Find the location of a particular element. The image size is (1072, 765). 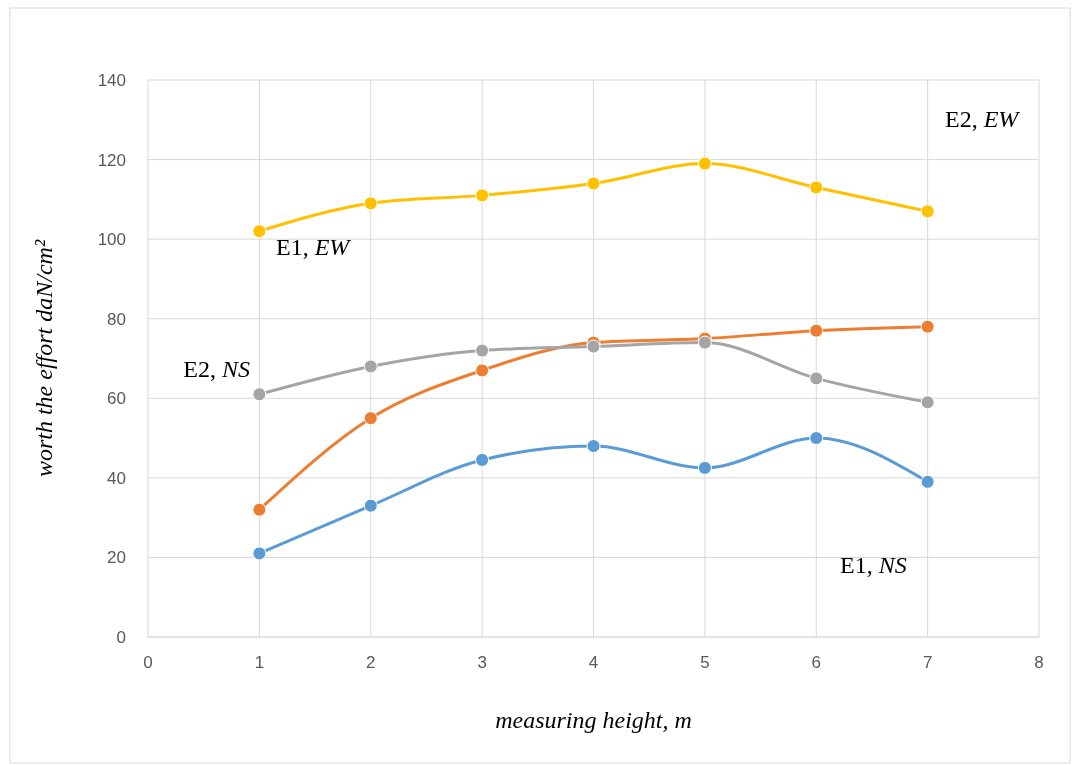

x-tick-label: 7 is located at coordinates (927, 662).